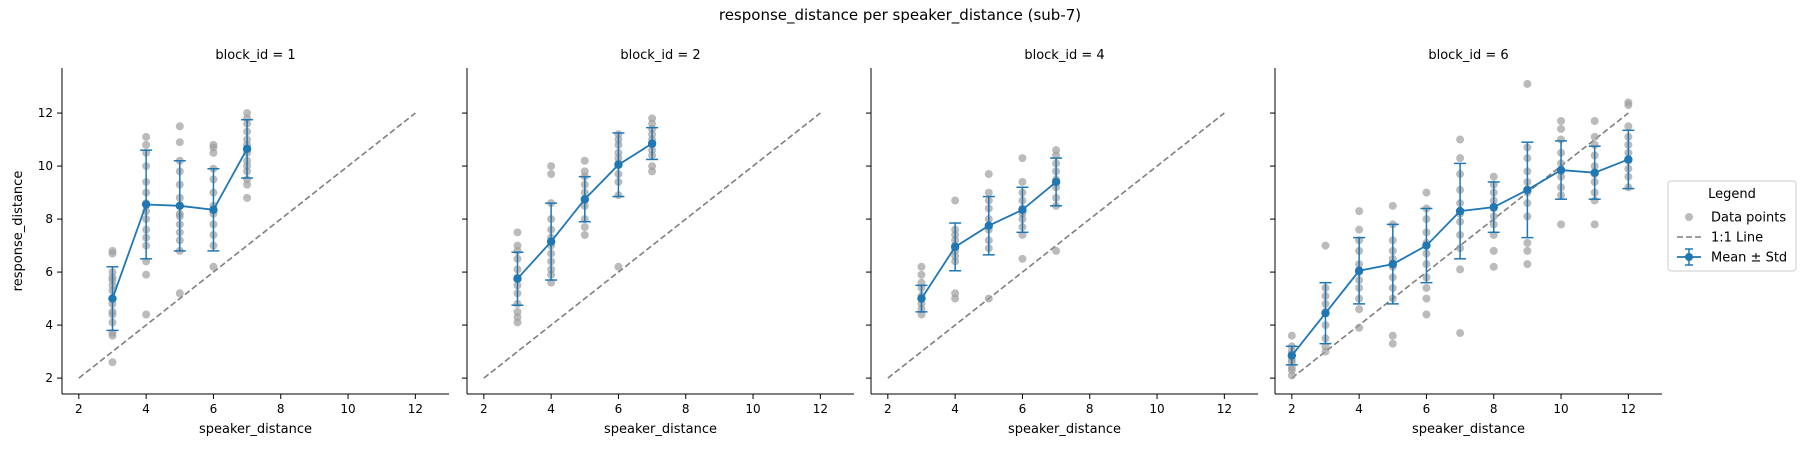  I want to click on y-tick-label: 10, so click(45, 166).